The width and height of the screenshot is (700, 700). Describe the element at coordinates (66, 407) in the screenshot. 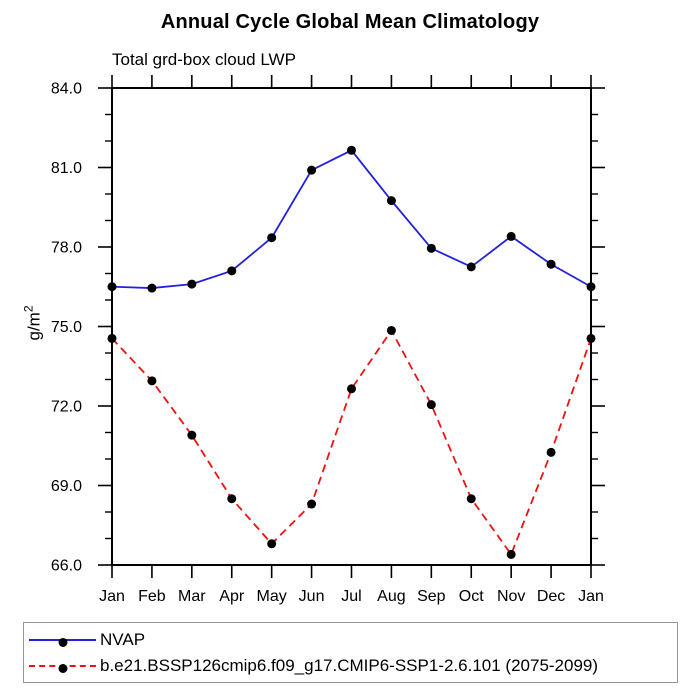

I see `y-tick-label: 72.0` at that location.